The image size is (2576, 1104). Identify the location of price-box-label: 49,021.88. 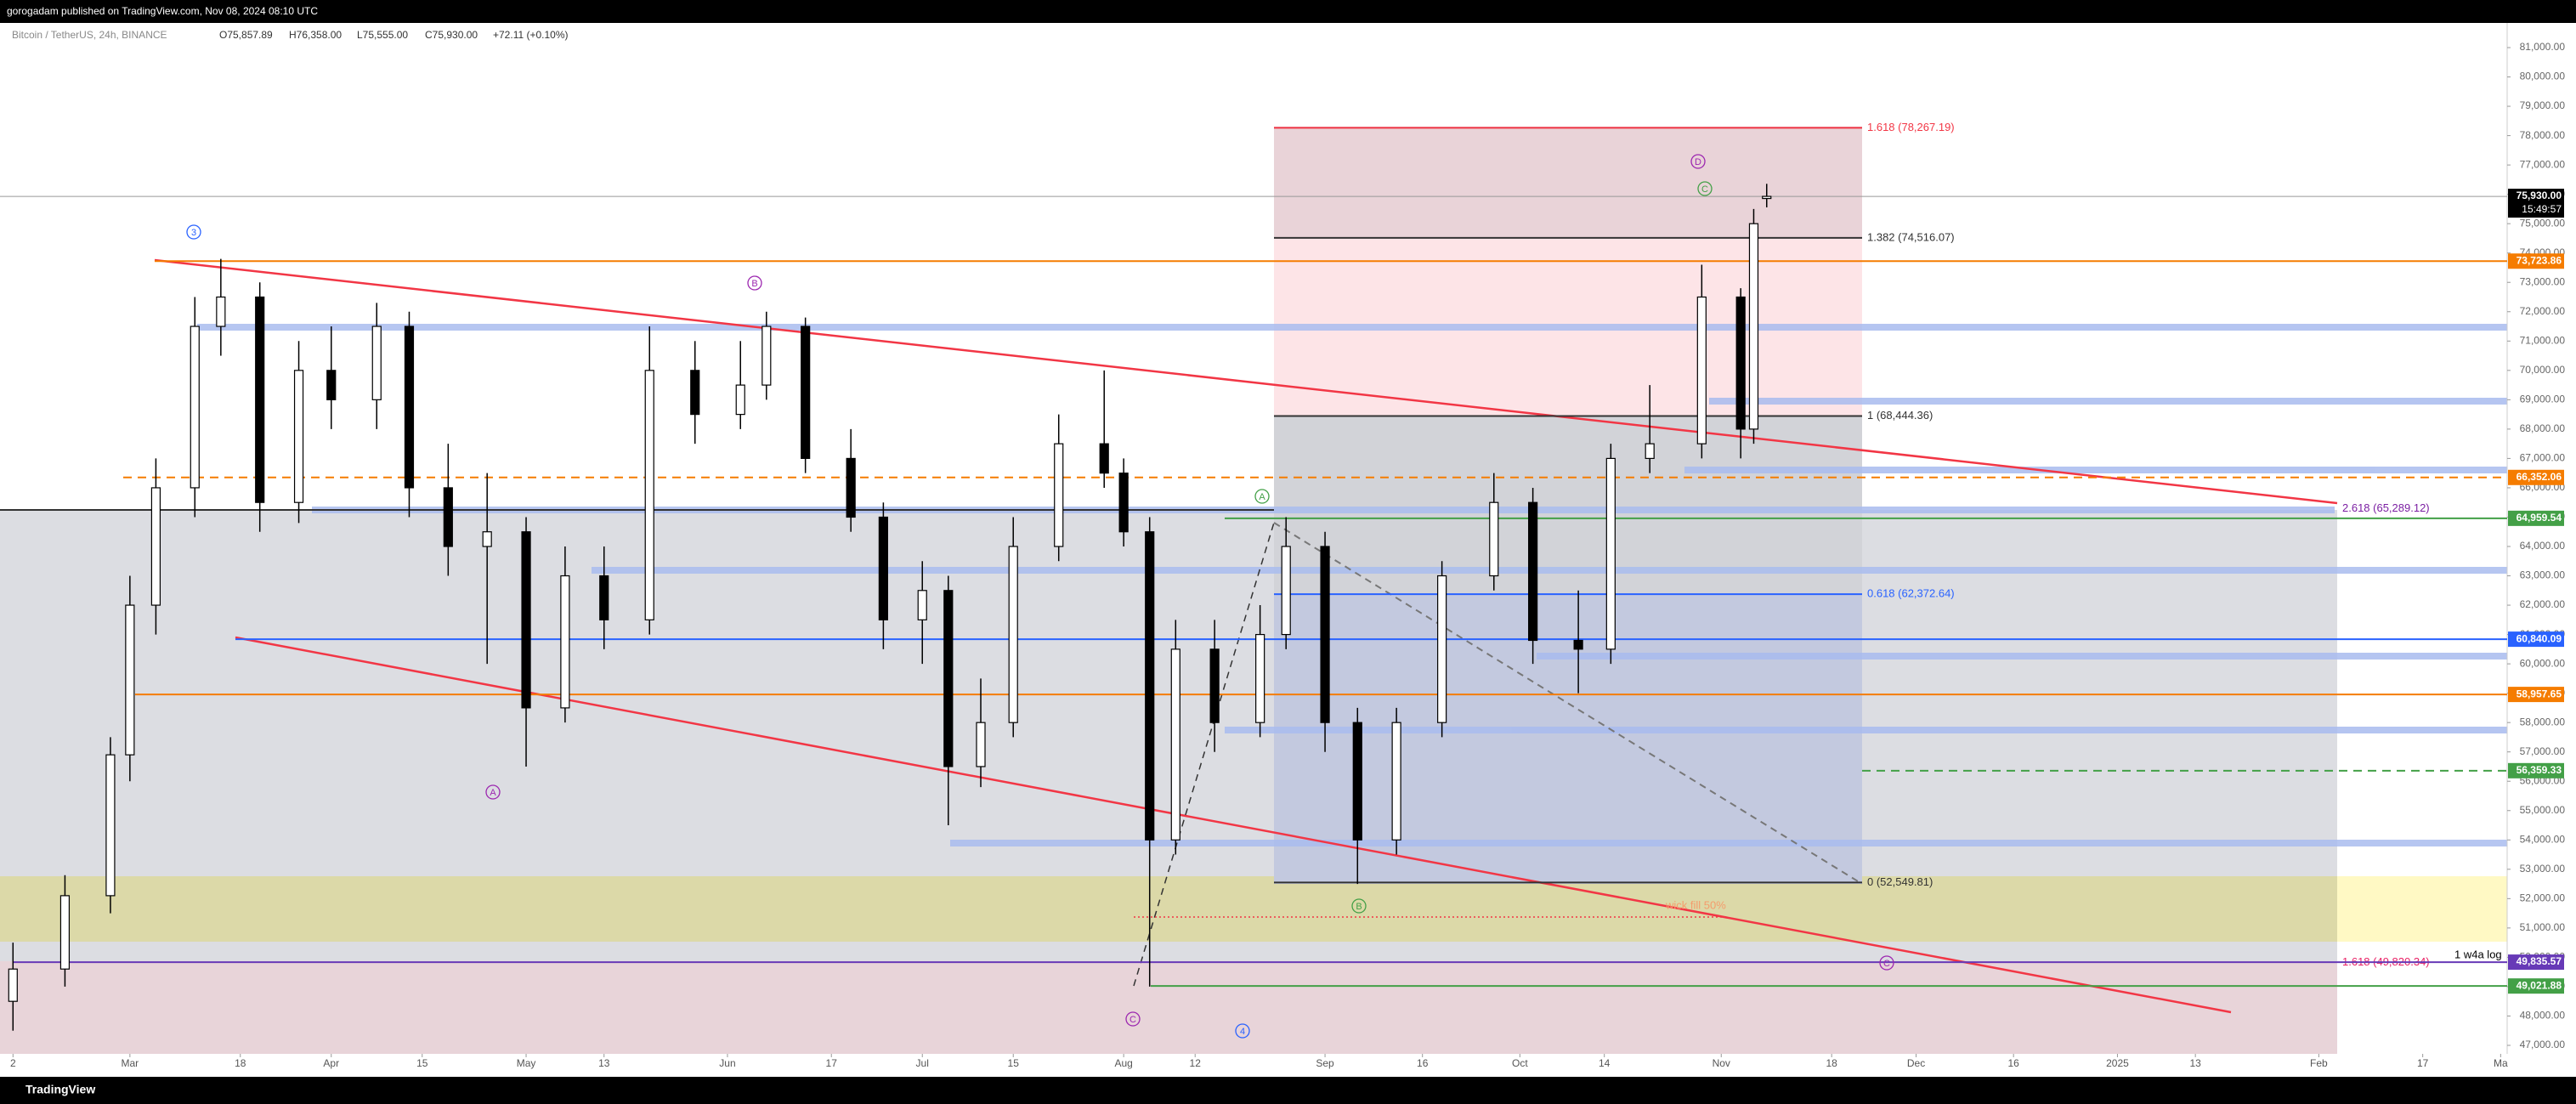
(2539, 985).